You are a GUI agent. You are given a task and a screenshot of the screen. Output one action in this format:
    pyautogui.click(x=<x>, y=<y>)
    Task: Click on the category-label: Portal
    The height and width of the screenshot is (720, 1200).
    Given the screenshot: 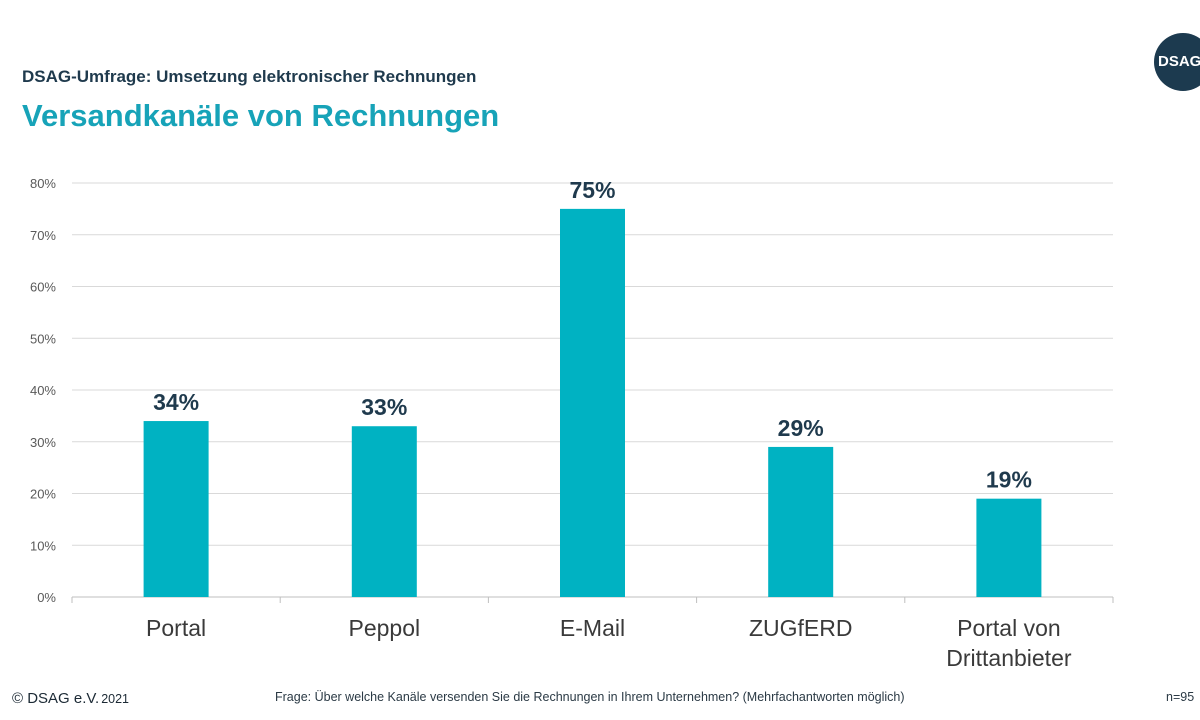 What is the action you would take?
    pyautogui.click(x=176, y=628)
    